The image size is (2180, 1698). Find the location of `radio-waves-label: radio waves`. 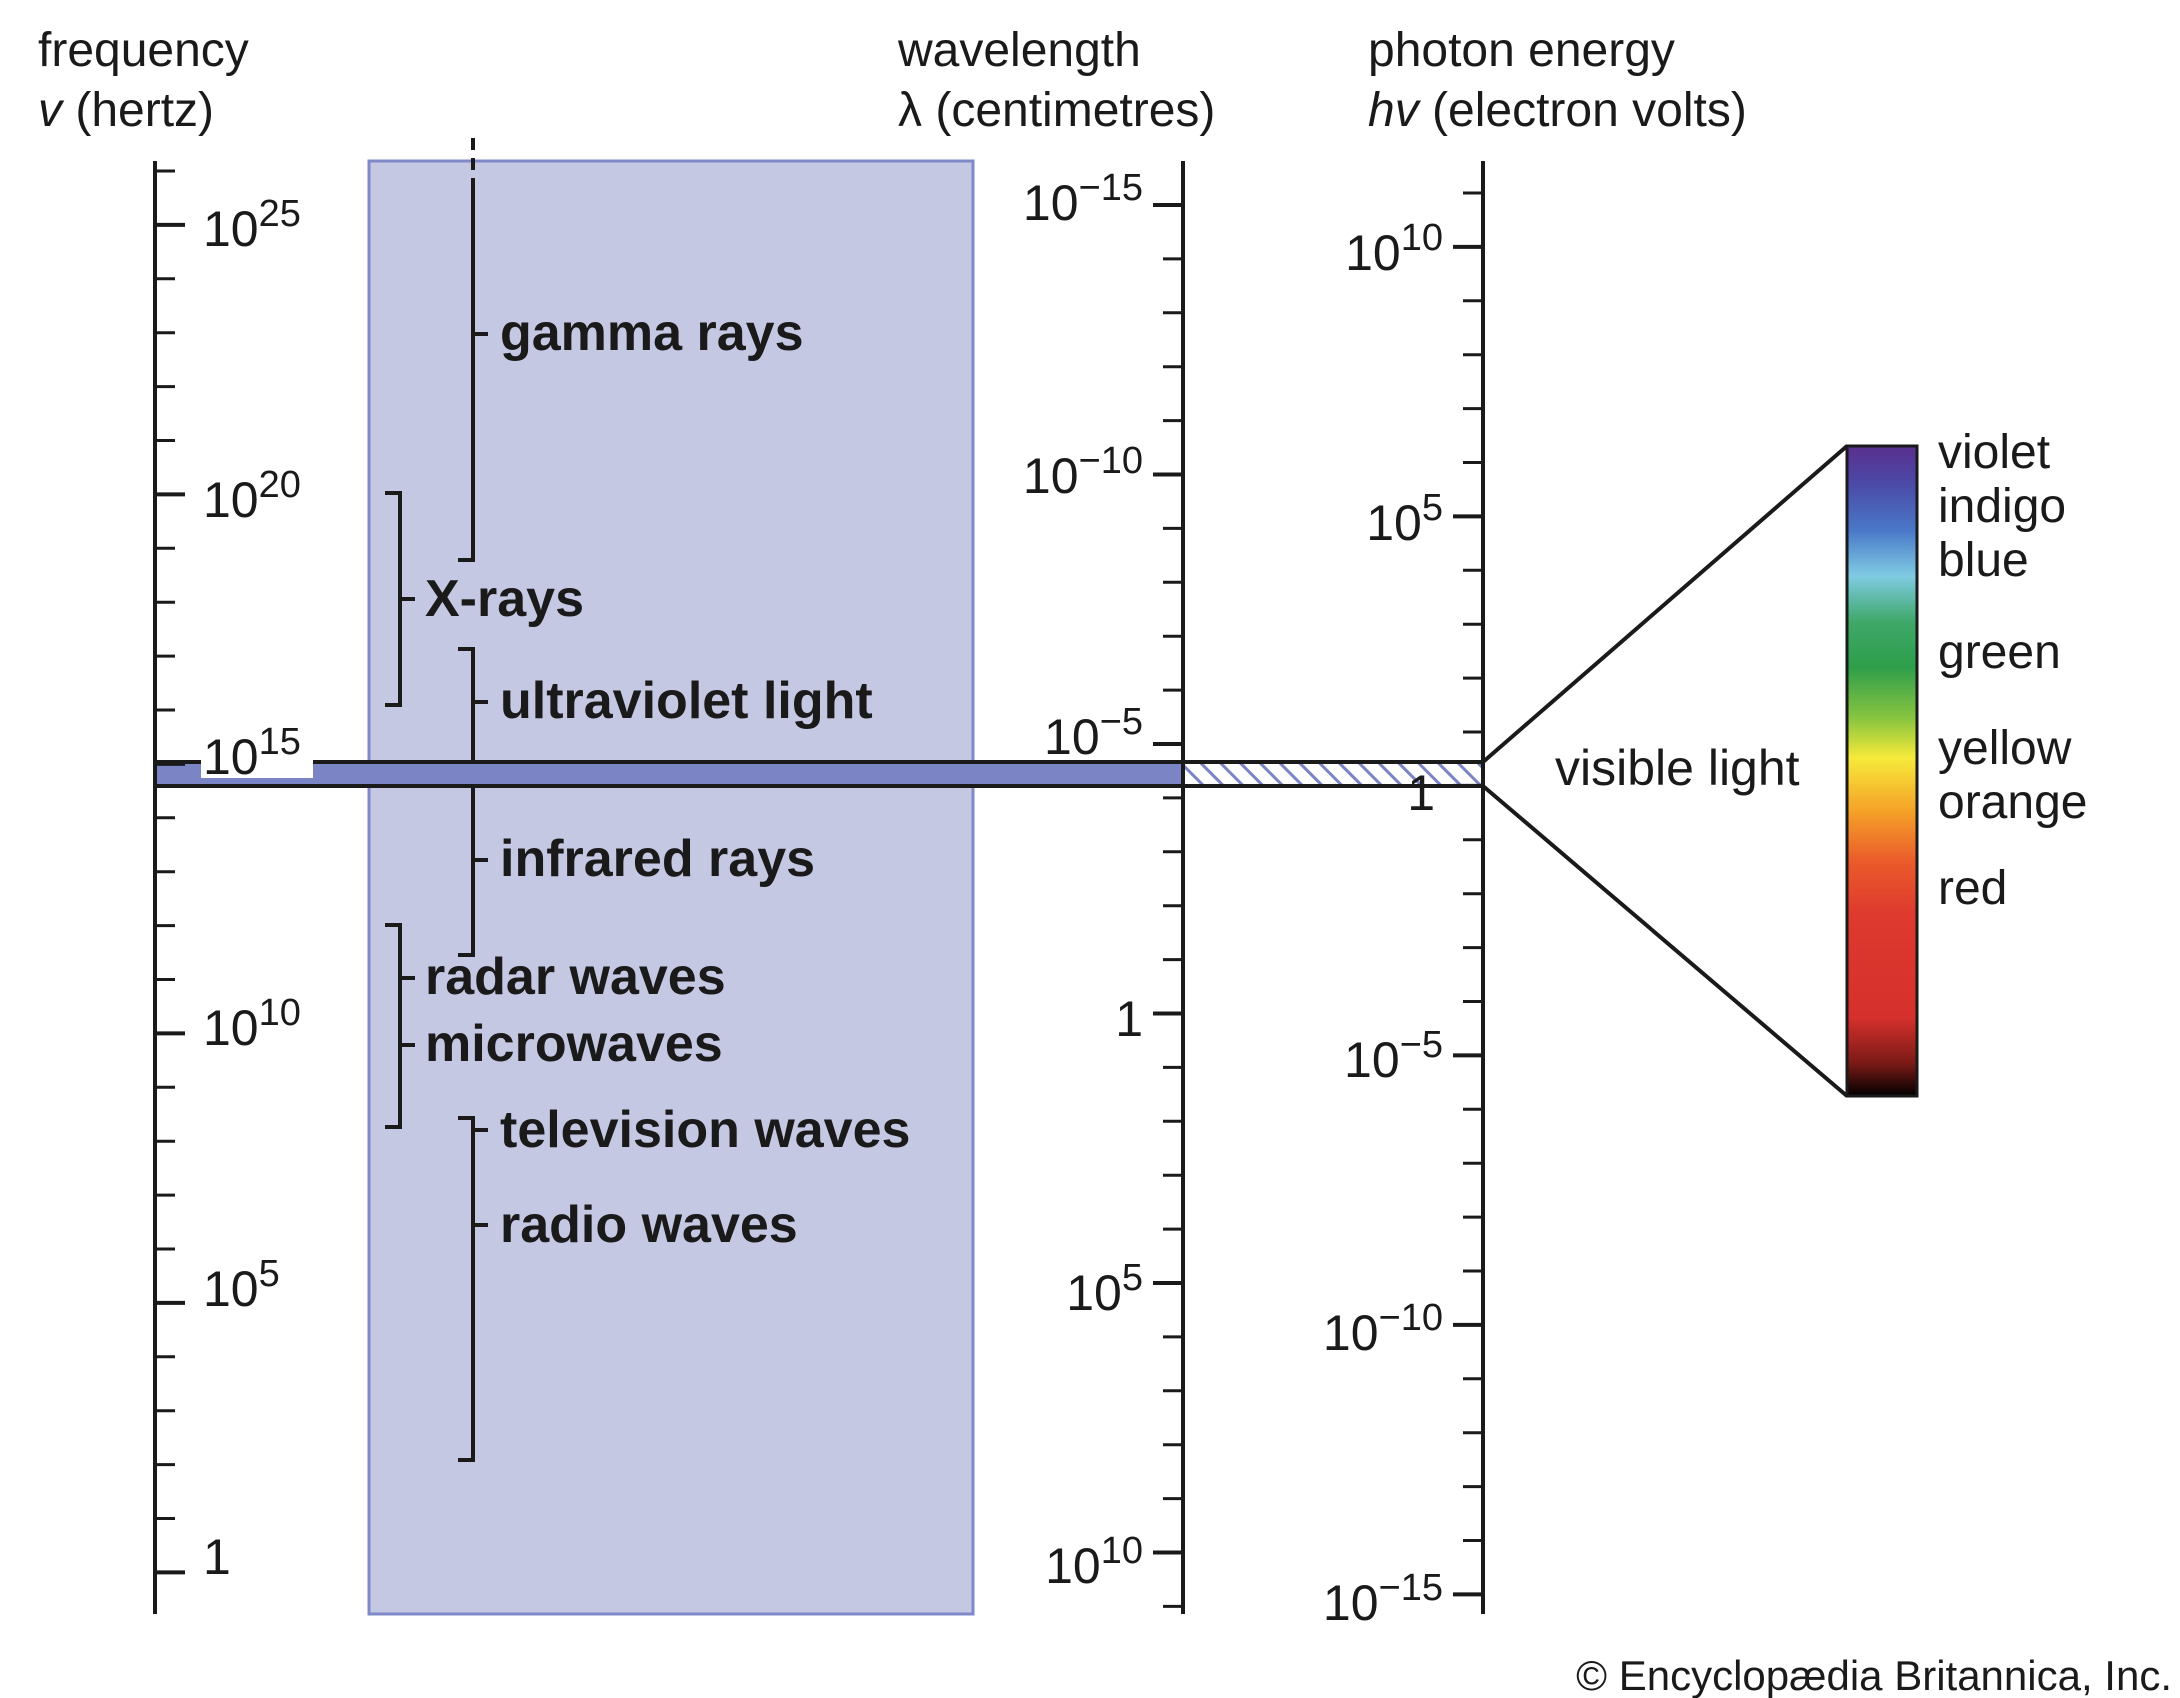

radio-waves-label: radio waves is located at coordinates (649, 1225).